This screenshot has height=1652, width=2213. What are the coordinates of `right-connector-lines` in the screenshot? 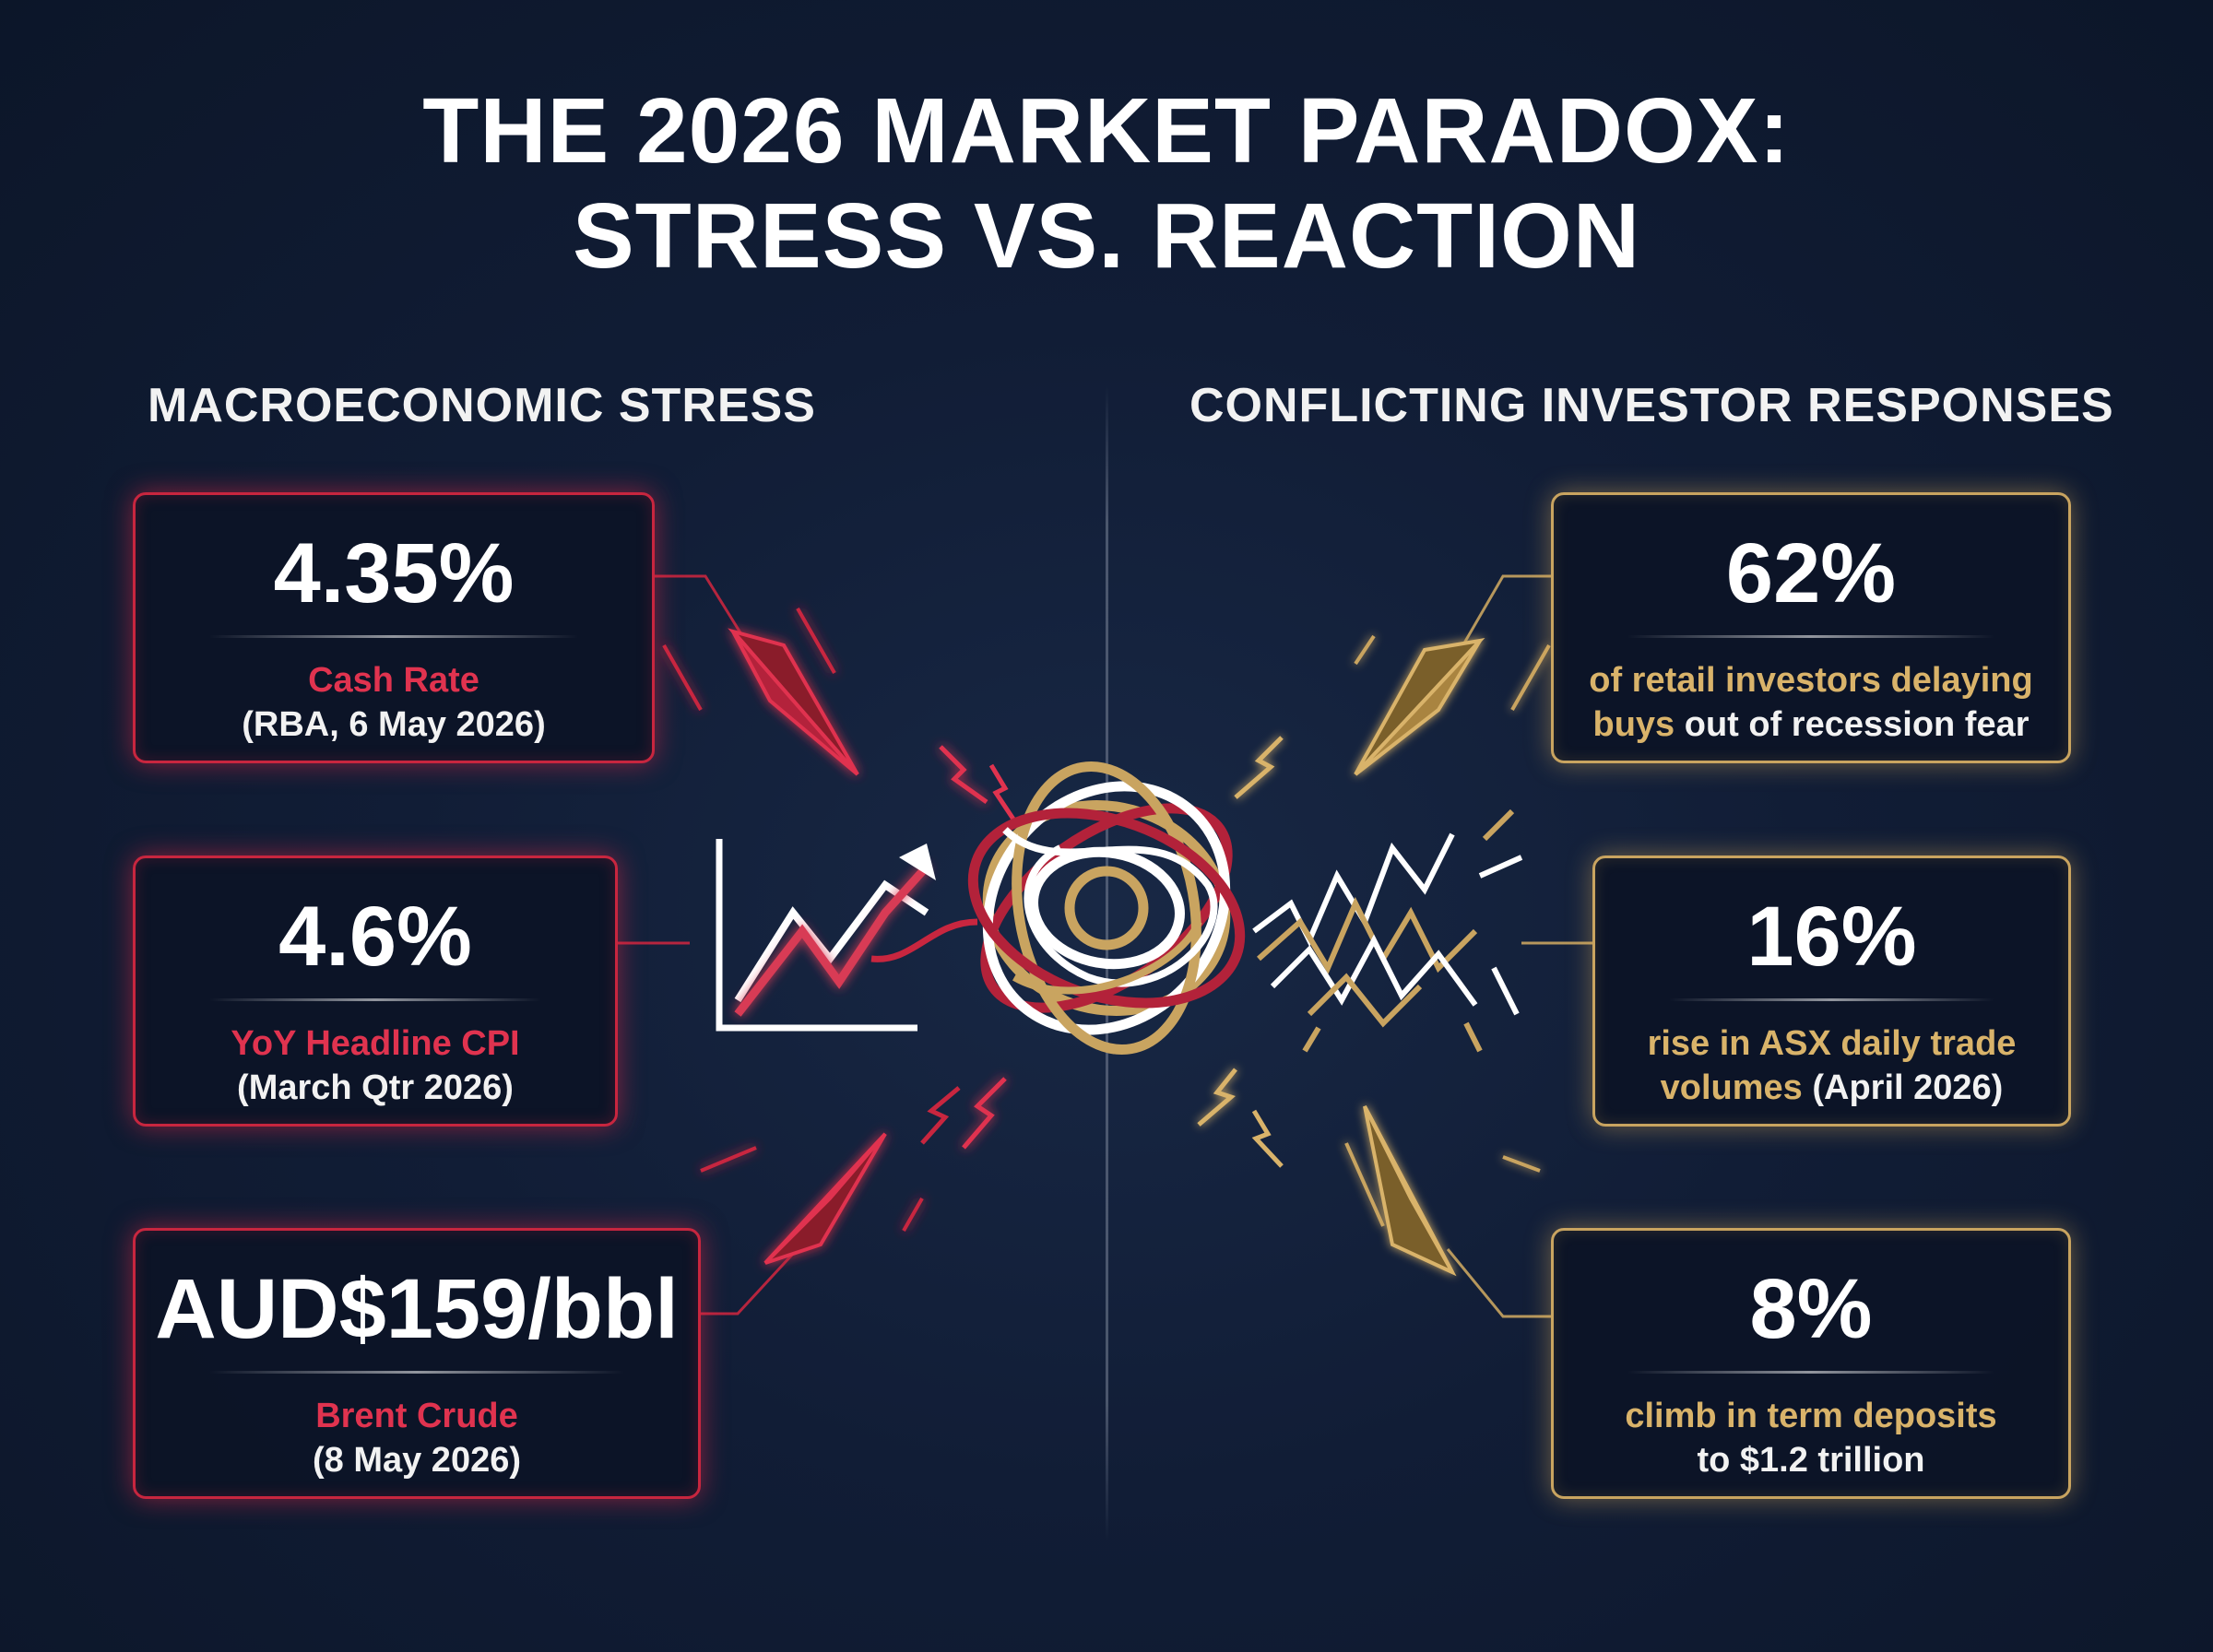 It's located at (1520, 946).